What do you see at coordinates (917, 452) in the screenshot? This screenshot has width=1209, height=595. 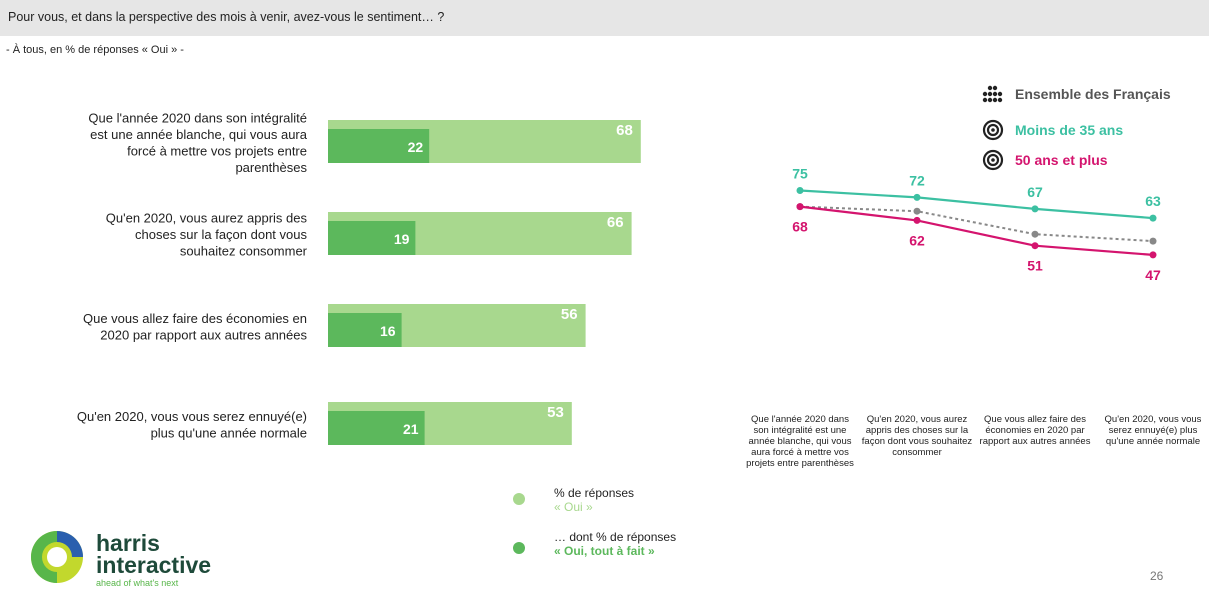 I see `line-category-label-1-3: consommer` at bounding box center [917, 452].